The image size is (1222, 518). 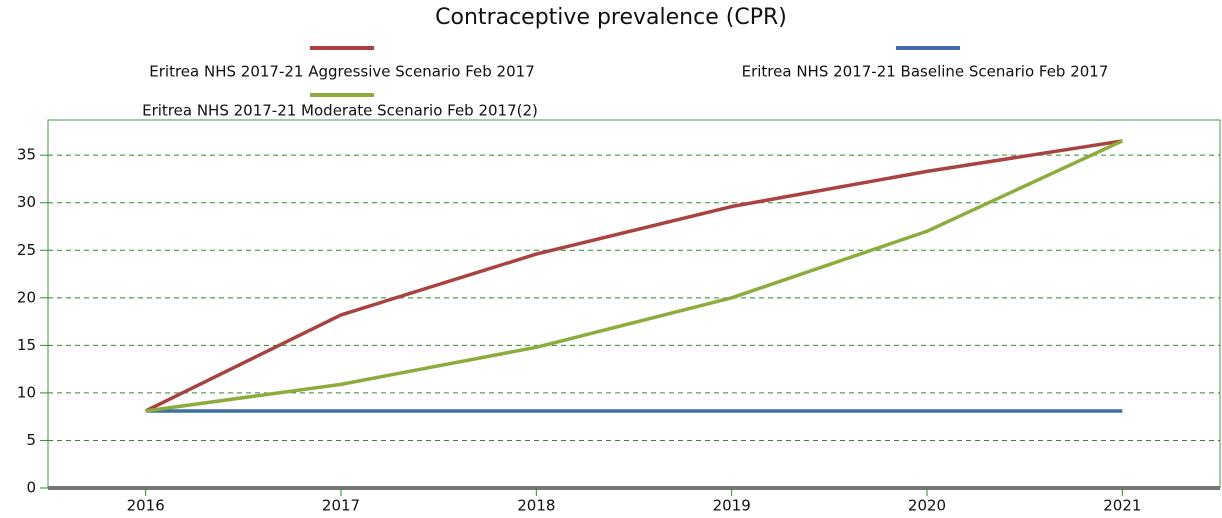 I want to click on y-tick-label: 5, so click(x=31, y=440).